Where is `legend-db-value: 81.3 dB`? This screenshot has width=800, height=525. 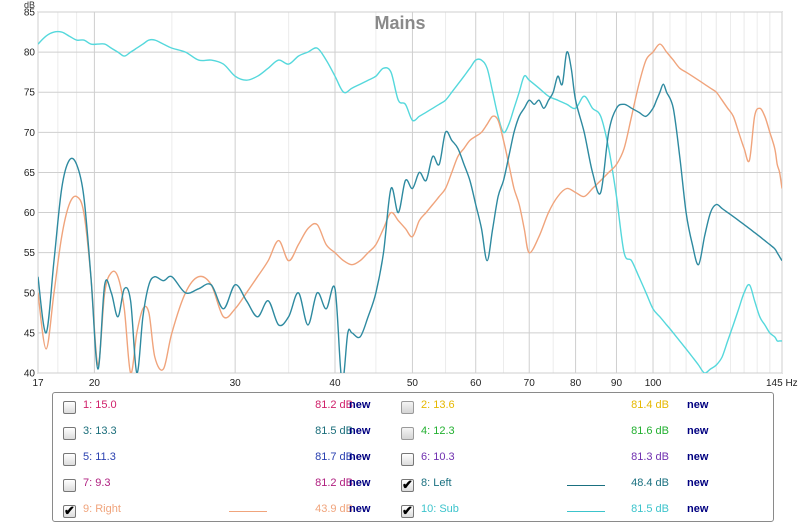
legend-db-value: 81.3 dB is located at coordinates (650, 457).